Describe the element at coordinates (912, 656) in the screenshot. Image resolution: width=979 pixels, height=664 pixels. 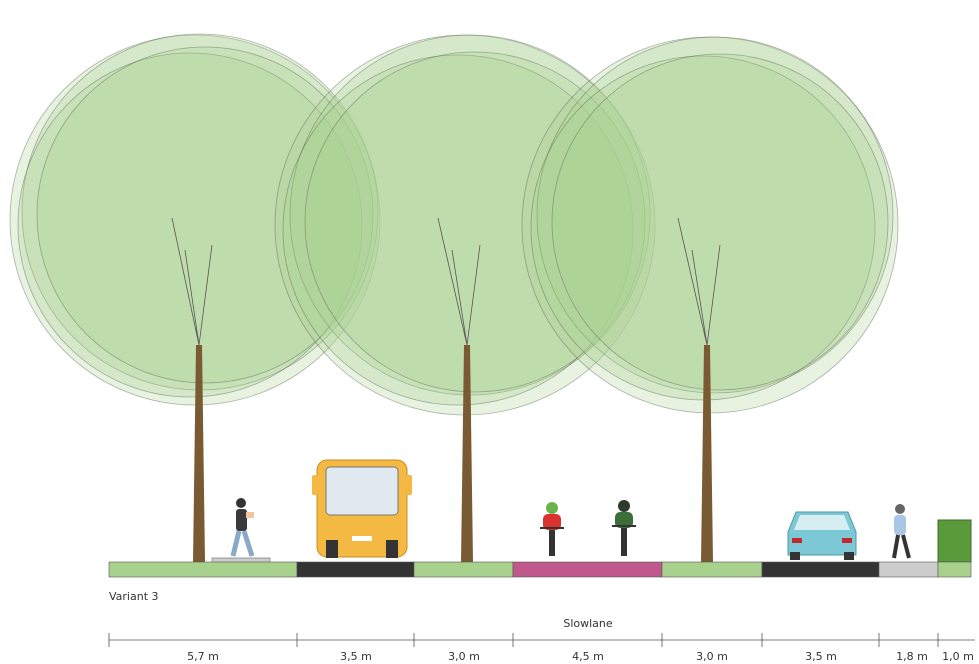
I see `dimension-label: 1,8 m` at that location.